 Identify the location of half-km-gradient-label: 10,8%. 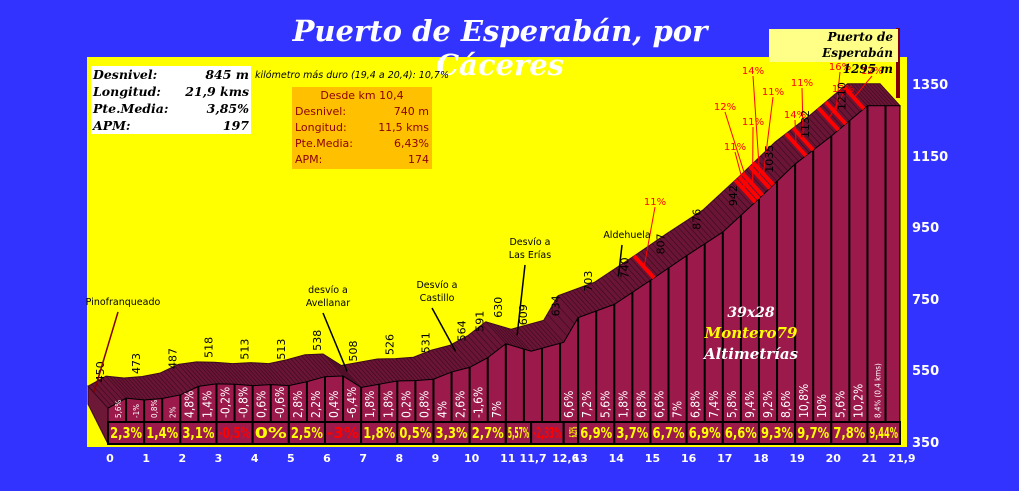
(804, 401).